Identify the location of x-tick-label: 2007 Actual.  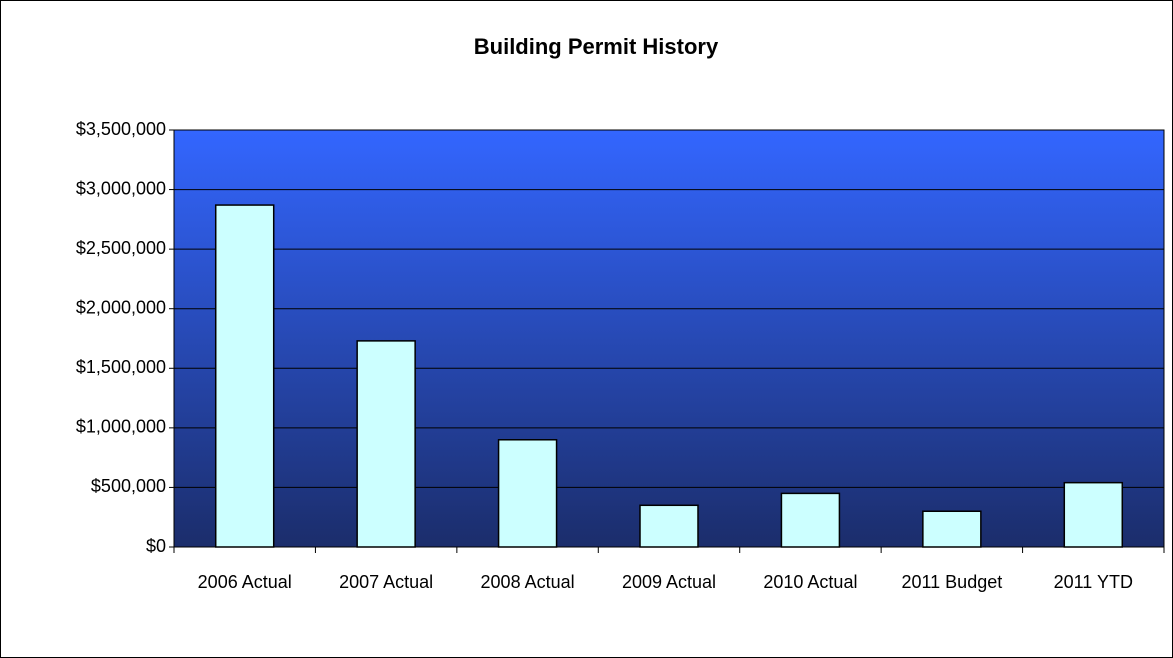
(386, 582).